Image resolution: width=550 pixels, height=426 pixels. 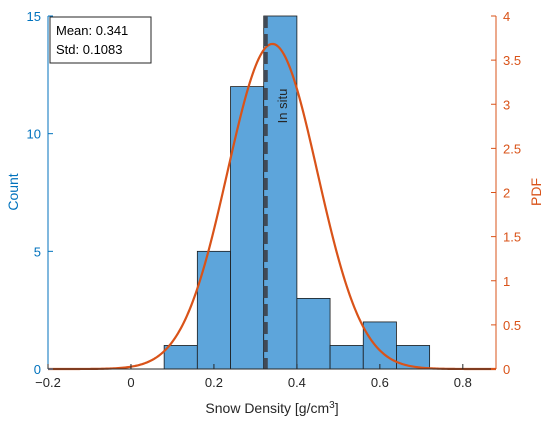 What do you see at coordinates (253, 377) in the screenshot?
I see `x-axis-ticks: −0.2 0 0.2 0.4 0.6 0.8` at bounding box center [253, 377].